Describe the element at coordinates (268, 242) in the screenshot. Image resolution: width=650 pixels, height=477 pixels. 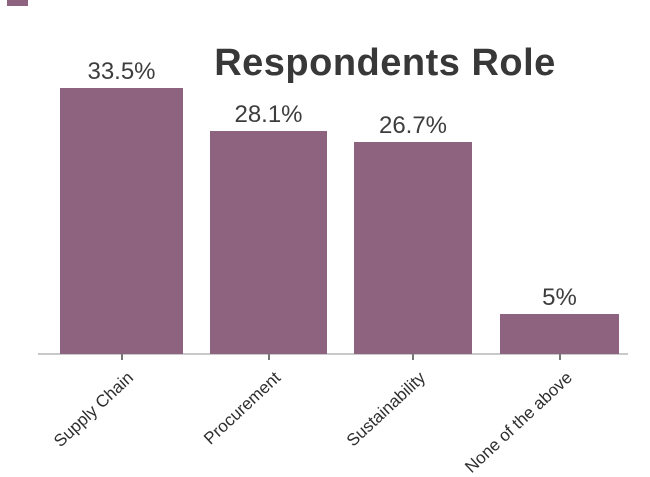
I see `bar-procurement` at that location.